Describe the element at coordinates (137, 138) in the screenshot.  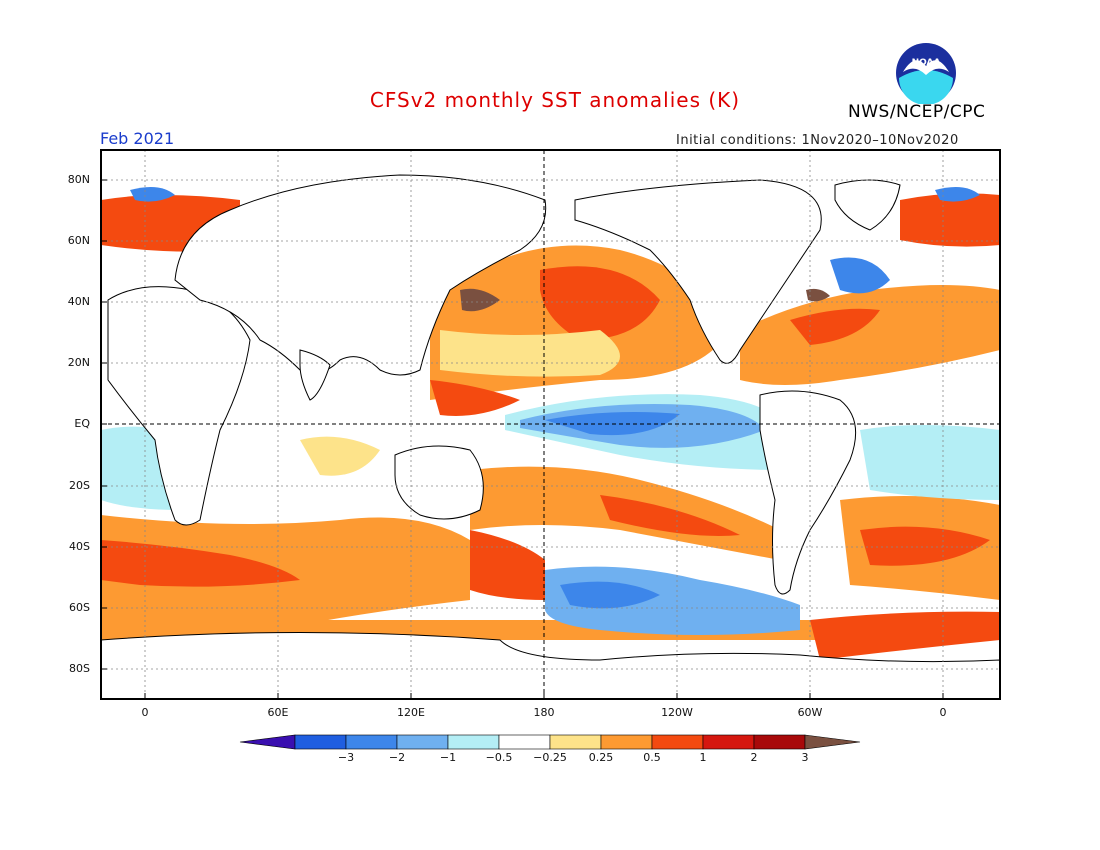
I see `forecast-month: Feb 2021` at that location.